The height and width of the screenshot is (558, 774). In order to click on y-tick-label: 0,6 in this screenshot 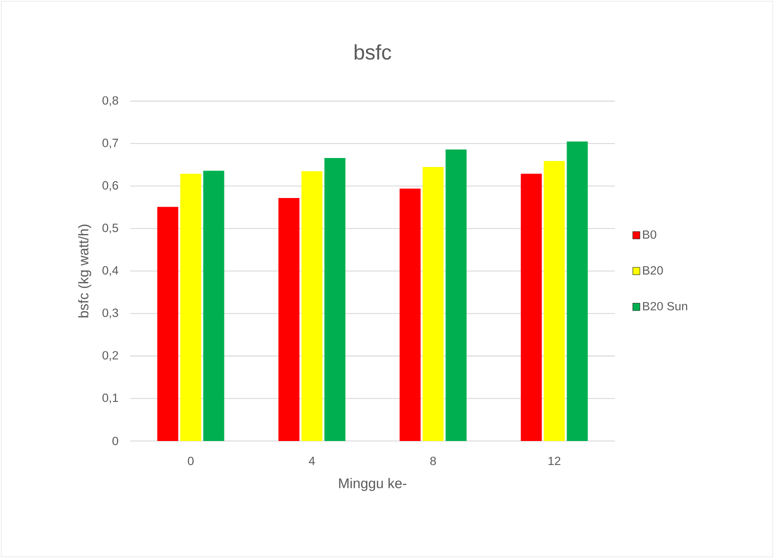, I will do `click(110, 186)`.